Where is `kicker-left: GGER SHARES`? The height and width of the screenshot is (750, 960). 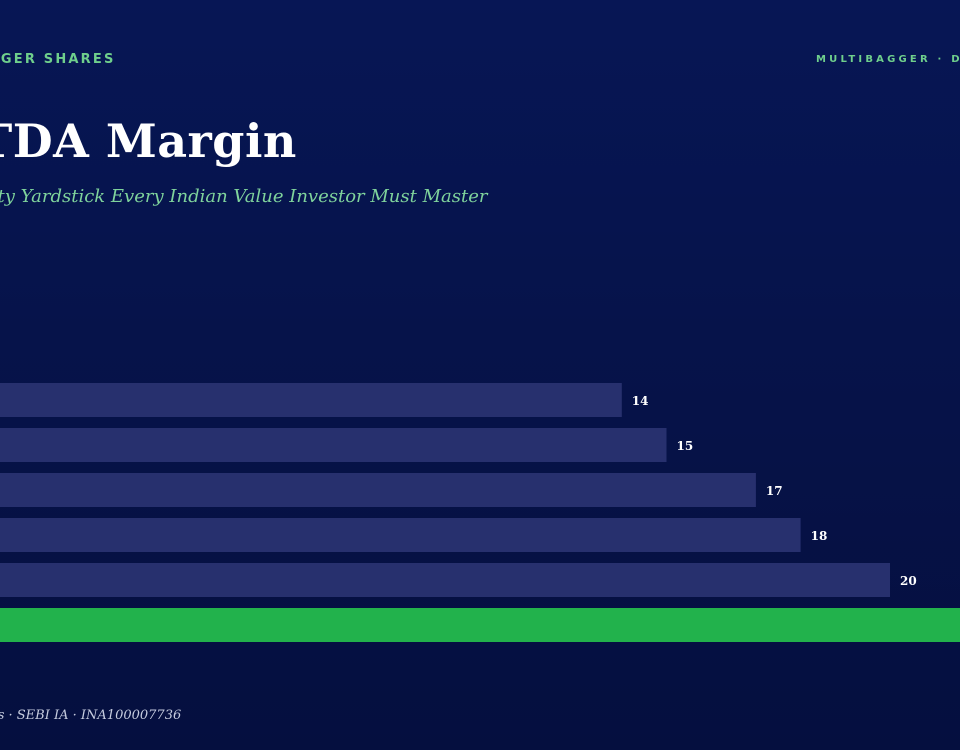 kicker-left: GGER SHARES is located at coordinates (58, 59).